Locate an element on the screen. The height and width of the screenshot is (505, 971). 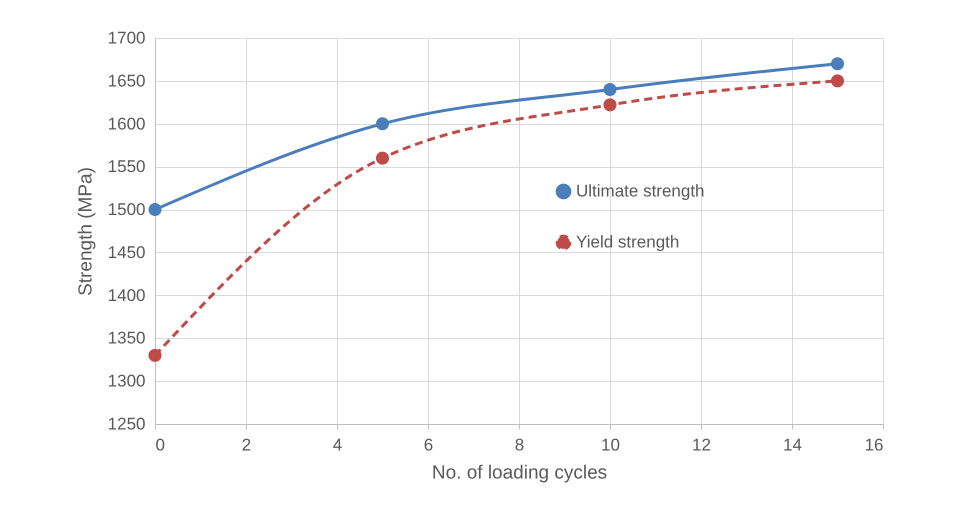
x-tick-label: 0 is located at coordinates (160, 445).